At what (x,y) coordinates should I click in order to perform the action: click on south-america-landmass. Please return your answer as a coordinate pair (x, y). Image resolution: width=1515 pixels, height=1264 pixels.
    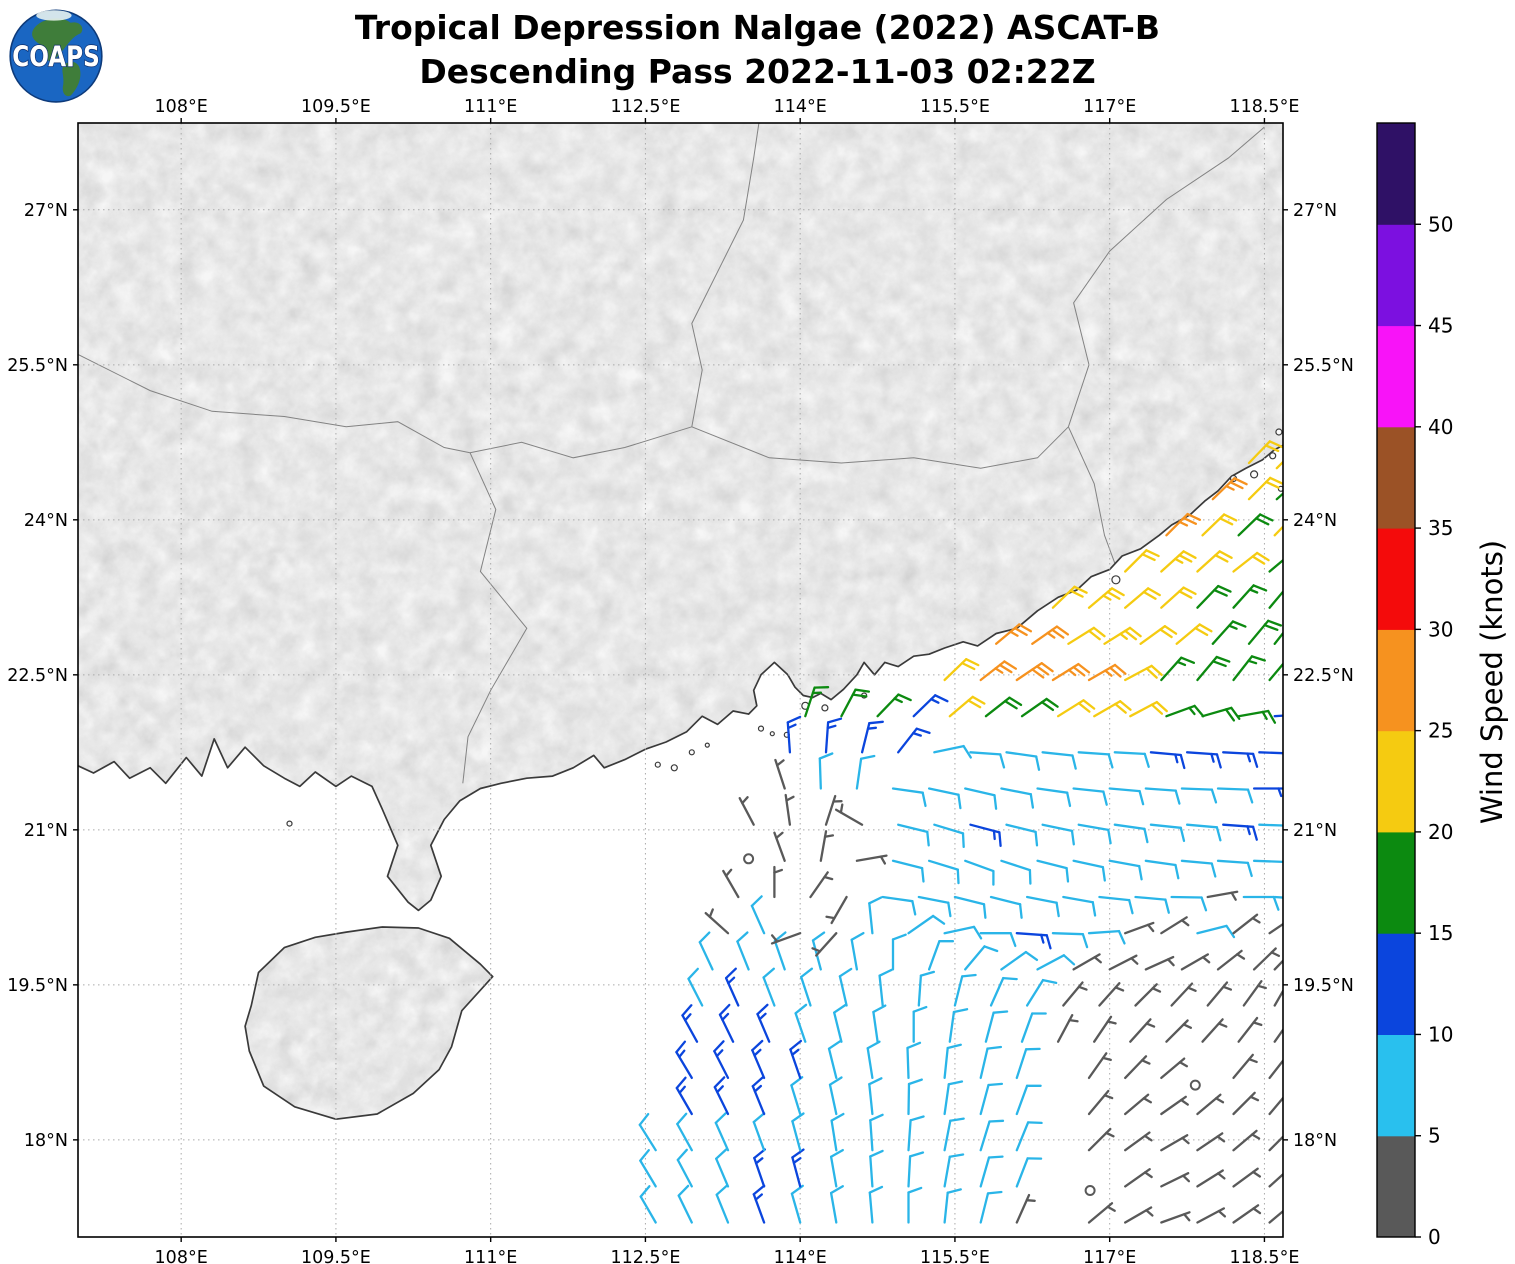
    Looking at the image, I should click on (71, 79).